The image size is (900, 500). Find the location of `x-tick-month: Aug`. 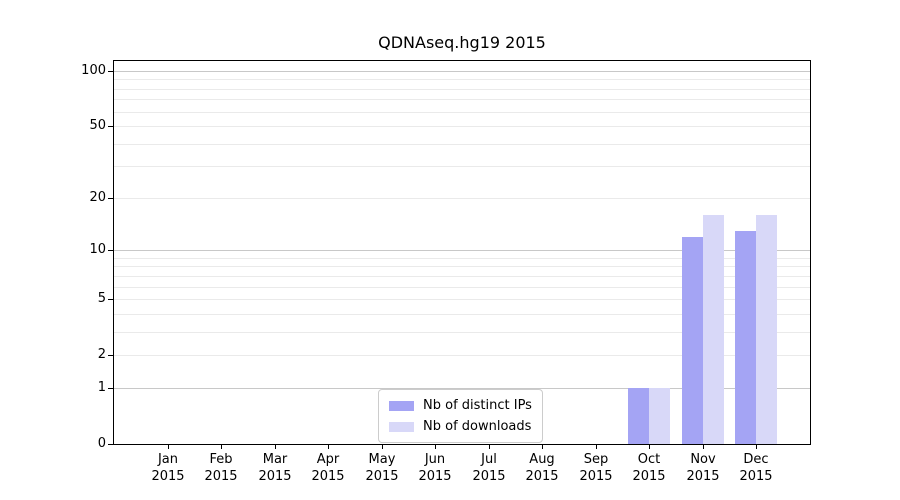

x-tick-month: Aug is located at coordinates (542, 459).